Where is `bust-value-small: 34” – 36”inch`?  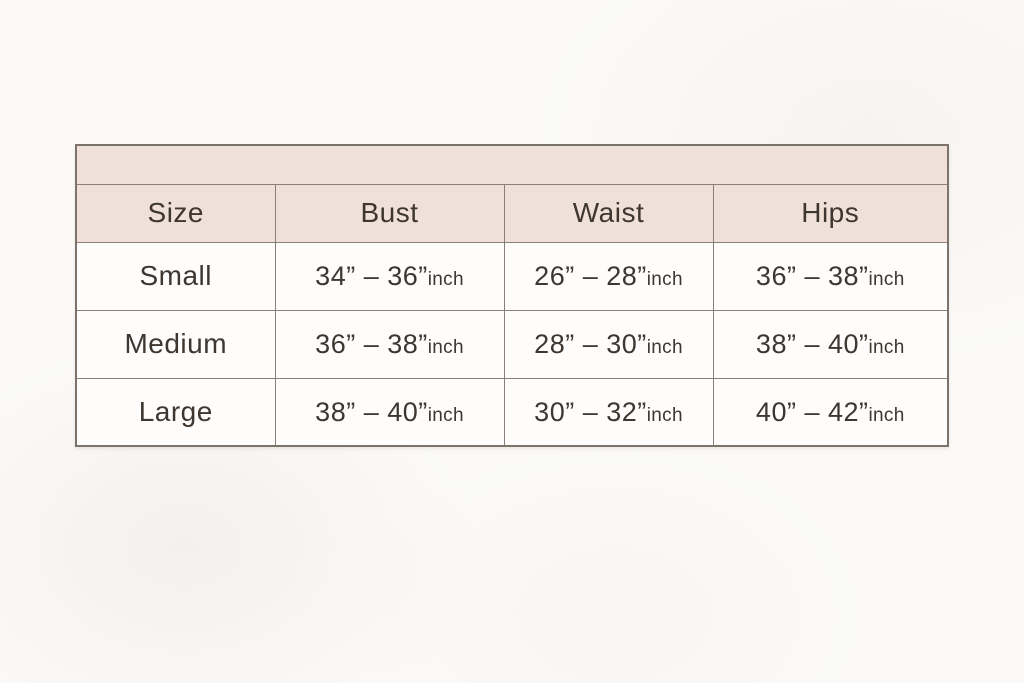
bust-value-small: 34” – 36”inch is located at coordinates (389, 276).